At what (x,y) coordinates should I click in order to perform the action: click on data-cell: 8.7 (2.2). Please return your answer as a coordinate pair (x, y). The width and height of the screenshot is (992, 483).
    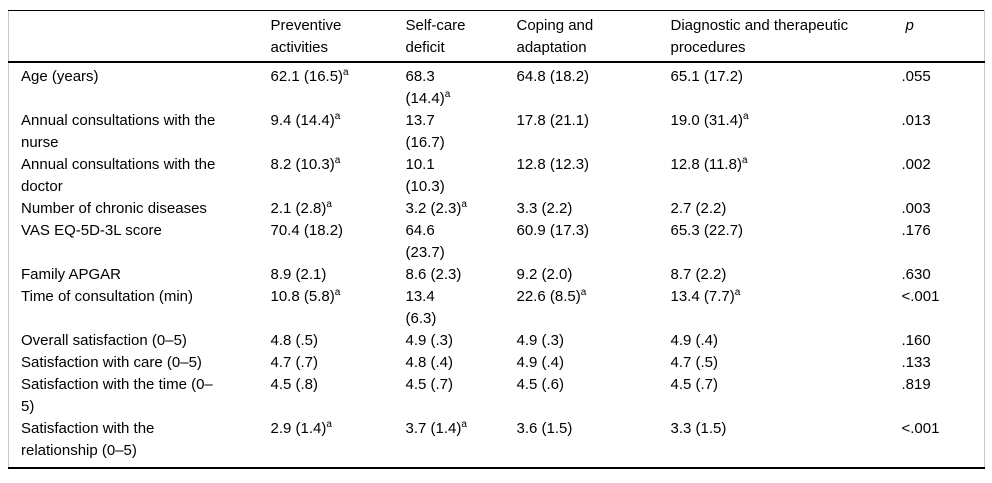
    Looking at the image, I should click on (698, 274).